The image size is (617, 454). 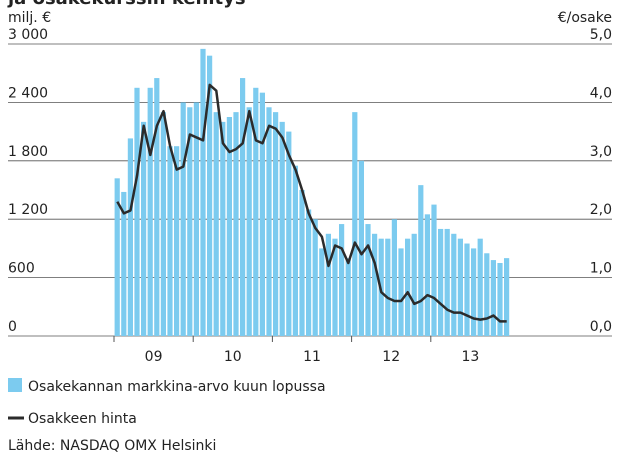 What do you see at coordinates (112, 446) in the screenshot?
I see `source: Lähde: NASDAQ OMX Helsinki` at bounding box center [112, 446].